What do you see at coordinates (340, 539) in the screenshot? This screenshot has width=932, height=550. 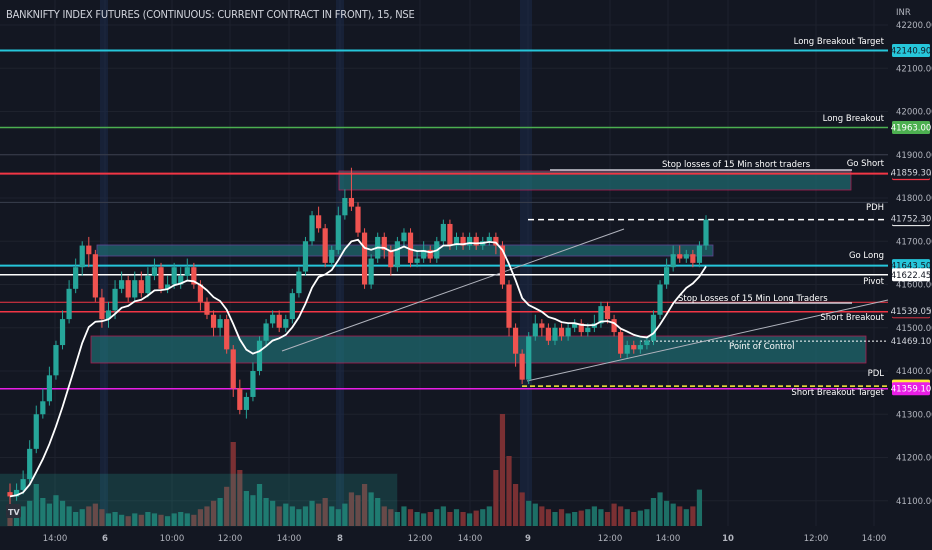 I see `time-tick-label: 8` at bounding box center [340, 539].